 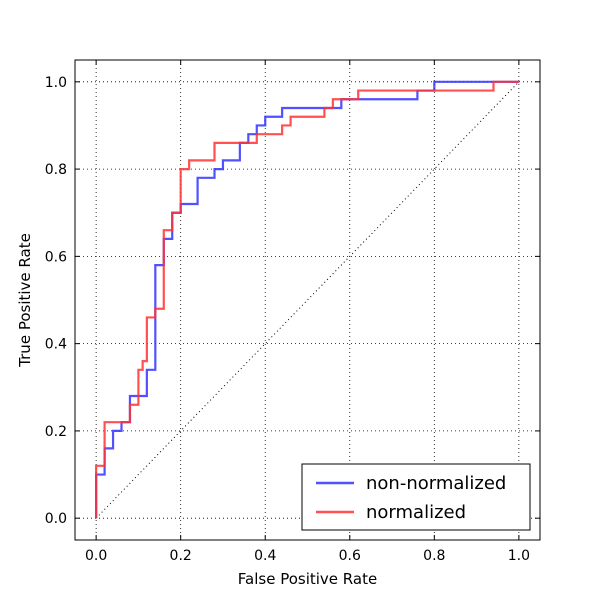 What do you see at coordinates (25, 300) in the screenshot?
I see `y-axis-label: True Positive Rate` at bounding box center [25, 300].